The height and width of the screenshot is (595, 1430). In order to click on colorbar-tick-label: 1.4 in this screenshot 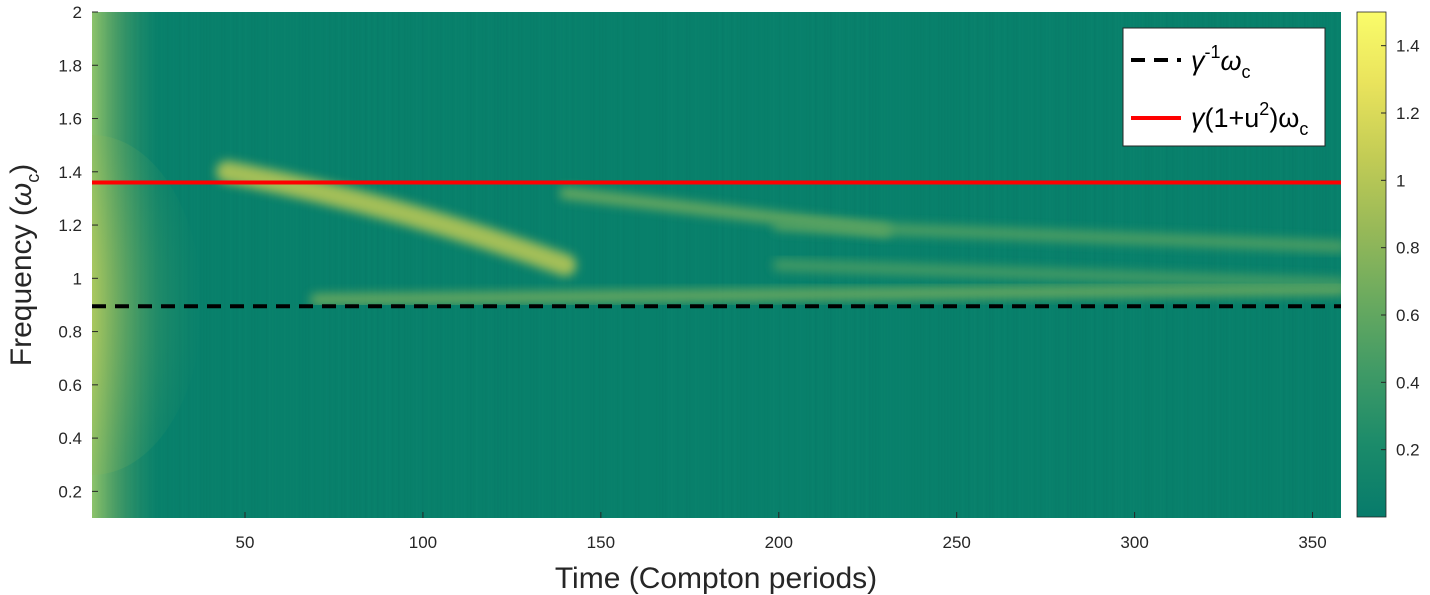, I will do `click(1408, 46)`.